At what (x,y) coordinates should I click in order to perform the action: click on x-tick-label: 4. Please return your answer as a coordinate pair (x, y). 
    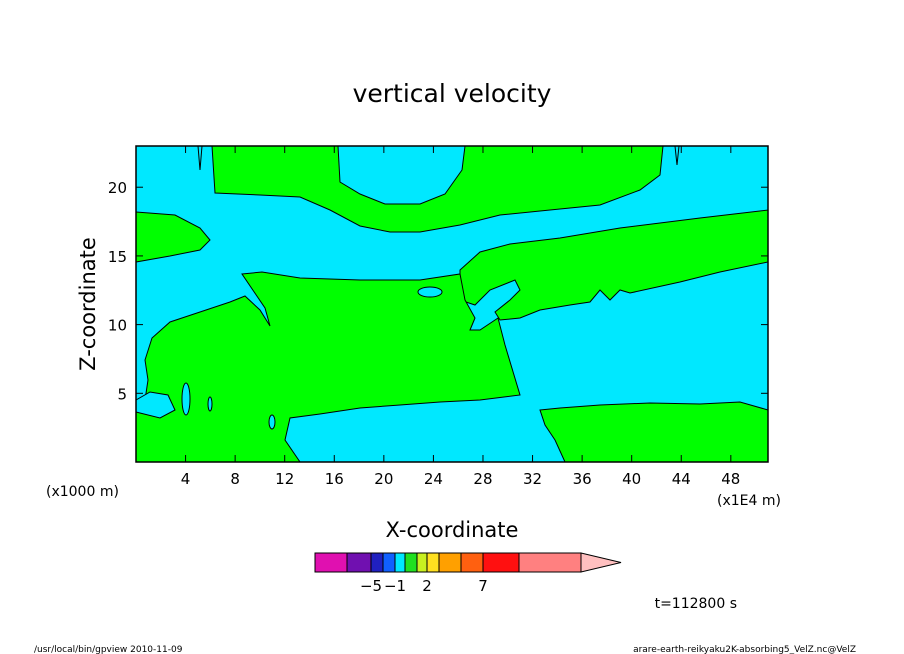
    Looking at the image, I should click on (186, 479).